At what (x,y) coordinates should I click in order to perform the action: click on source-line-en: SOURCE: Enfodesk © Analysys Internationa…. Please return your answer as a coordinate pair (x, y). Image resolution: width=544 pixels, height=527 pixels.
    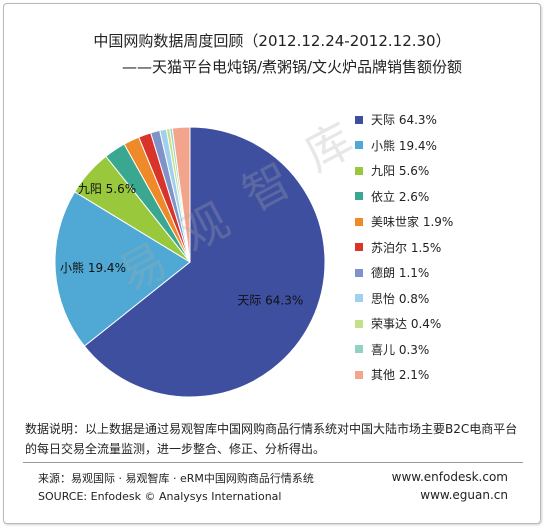
    Looking at the image, I should click on (160, 496).